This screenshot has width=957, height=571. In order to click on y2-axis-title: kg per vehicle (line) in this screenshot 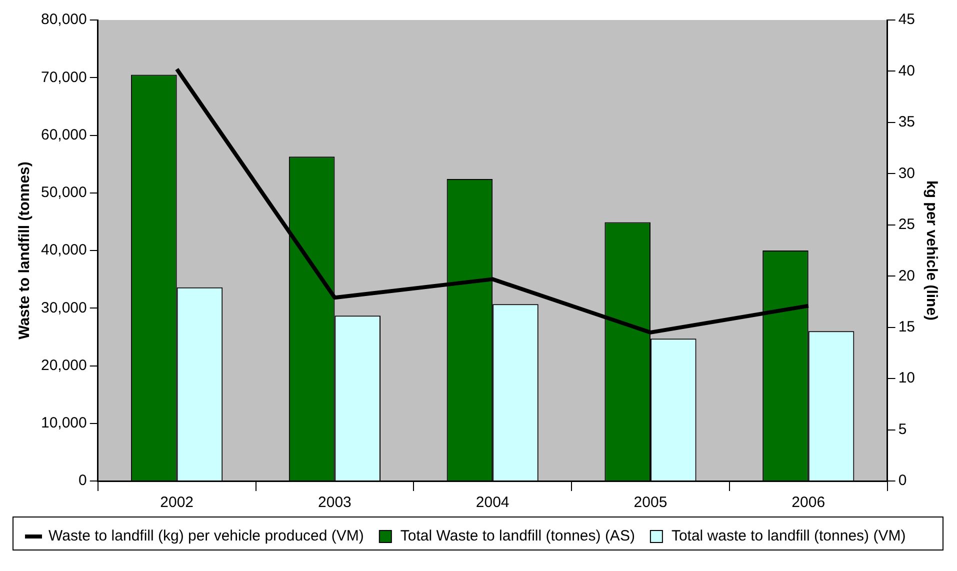, I will do `click(931, 250)`.